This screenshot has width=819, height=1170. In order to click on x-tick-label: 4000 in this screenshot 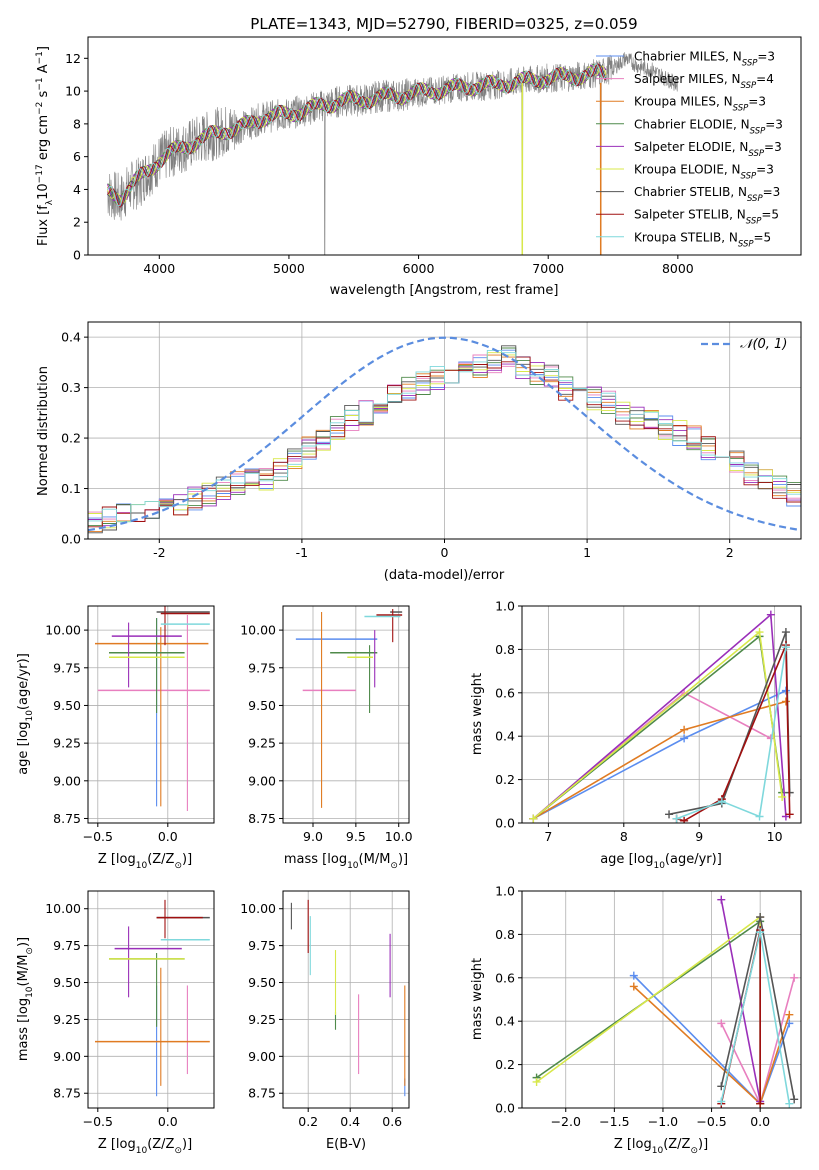, I will do `click(159, 268)`.